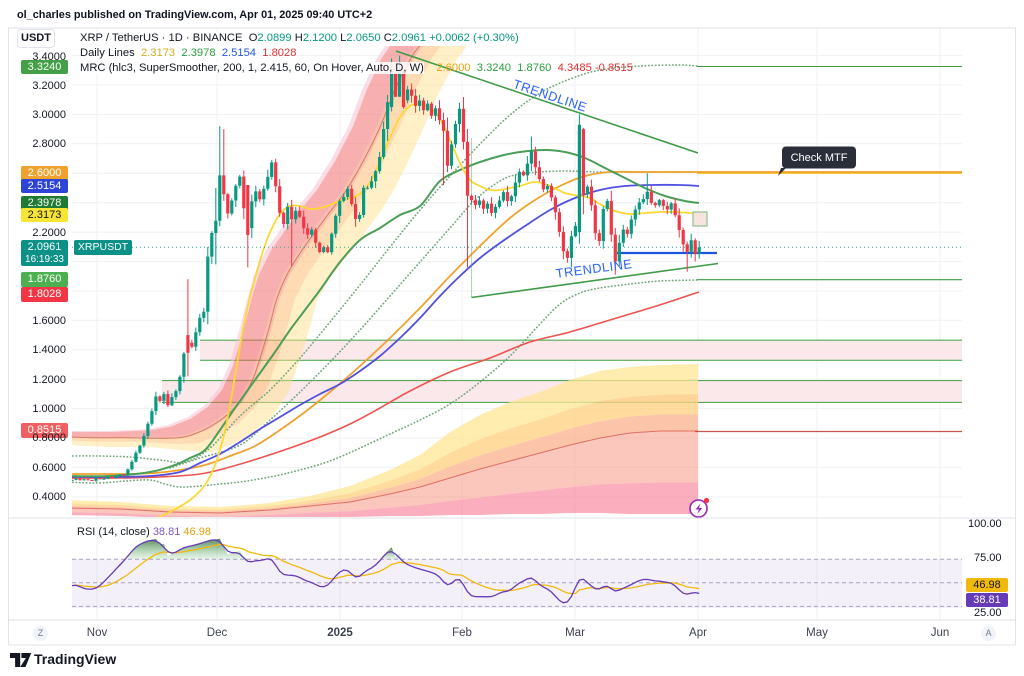 This screenshot has width=1024, height=676. Describe the element at coordinates (550, 95) in the screenshot. I see `svg-text: TRENDLINE` at that location.